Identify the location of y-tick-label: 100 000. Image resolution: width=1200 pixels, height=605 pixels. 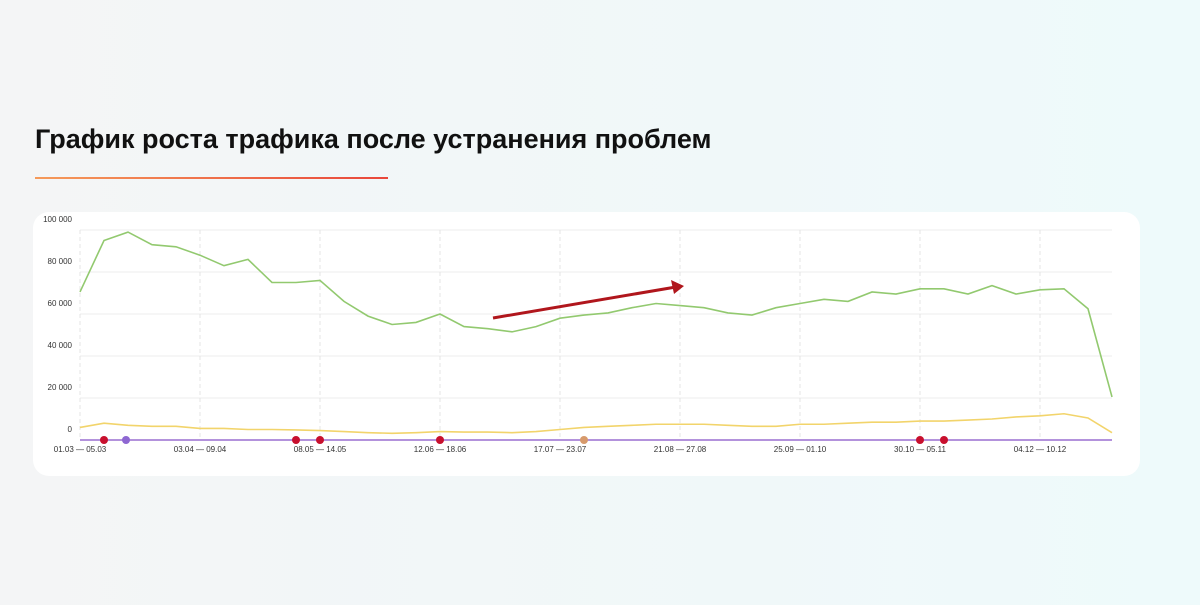
(57, 219).